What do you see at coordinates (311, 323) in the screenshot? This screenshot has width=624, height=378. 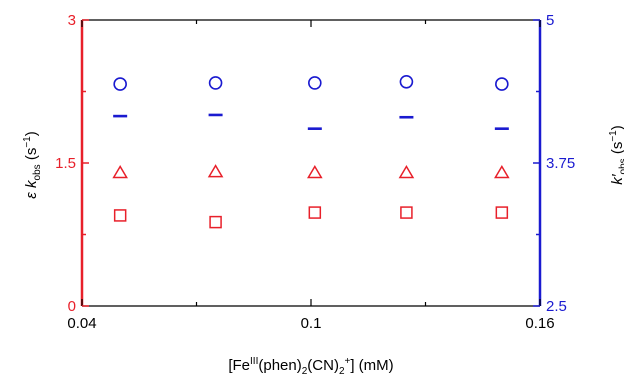 I see `x-tick-label: 0.1` at bounding box center [311, 323].